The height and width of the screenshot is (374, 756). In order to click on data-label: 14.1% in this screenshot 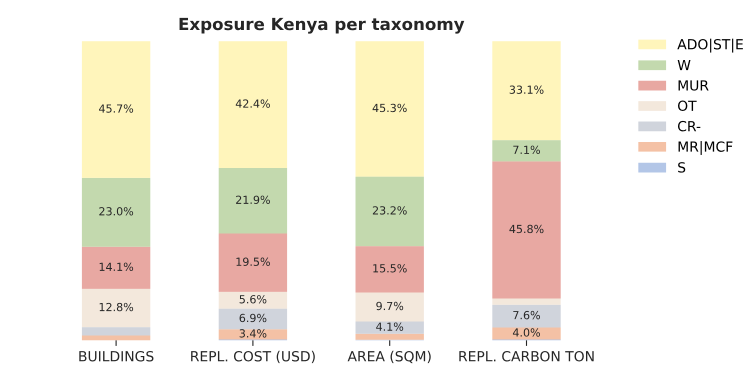, I will do `click(117, 267)`.